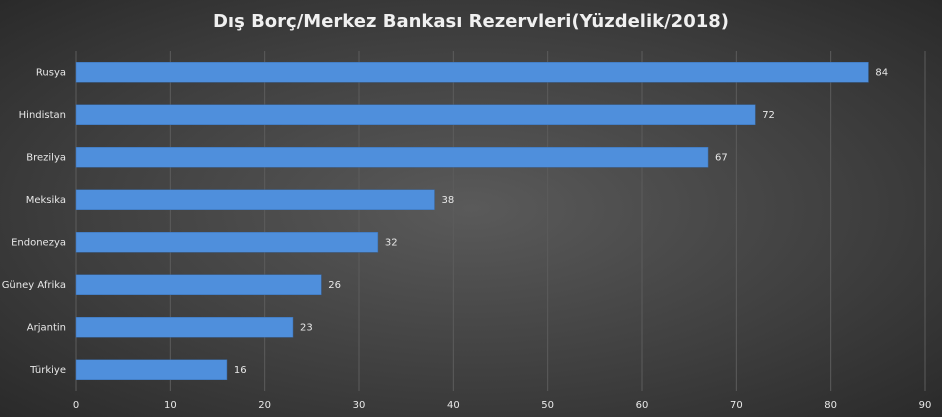 This screenshot has width=942, height=417. I want to click on data-label: 84, so click(881, 72).